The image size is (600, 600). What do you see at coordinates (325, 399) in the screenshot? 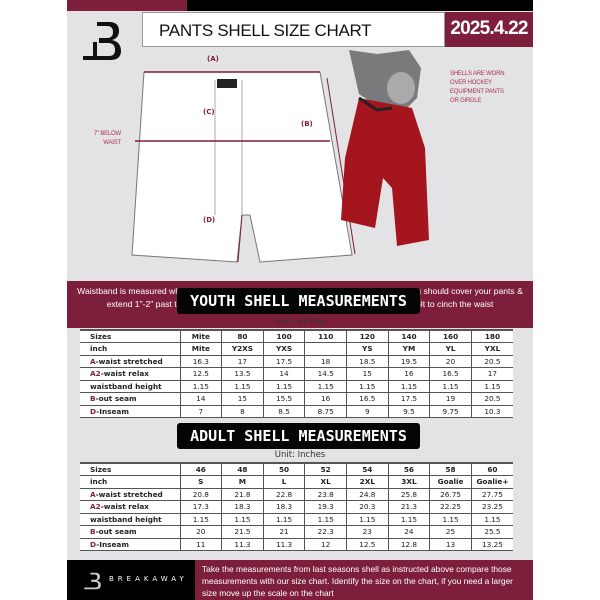
I see `table-cell: 16` at bounding box center [325, 399].